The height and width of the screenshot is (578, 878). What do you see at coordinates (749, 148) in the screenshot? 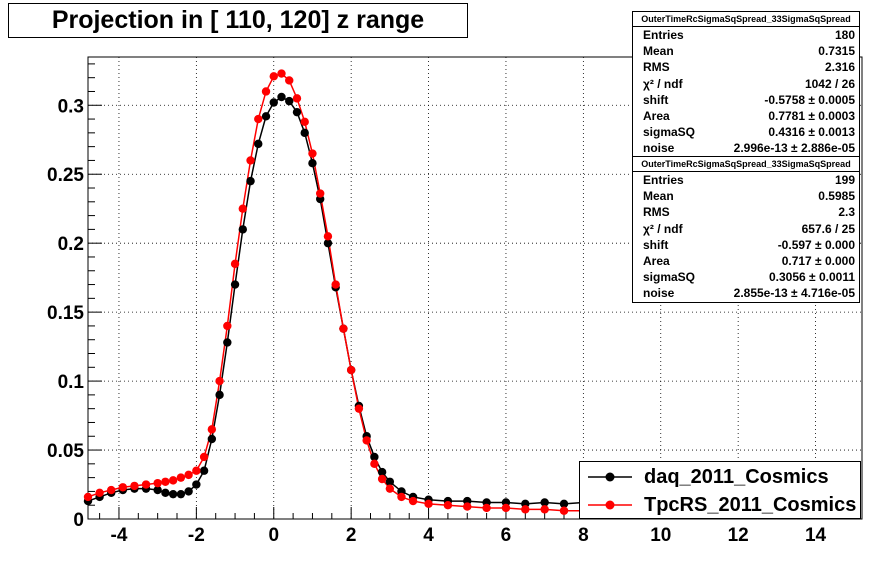
I see `stats-row-noise: noise 2.996e-13 ± 2.886e-05` at bounding box center [749, 148].